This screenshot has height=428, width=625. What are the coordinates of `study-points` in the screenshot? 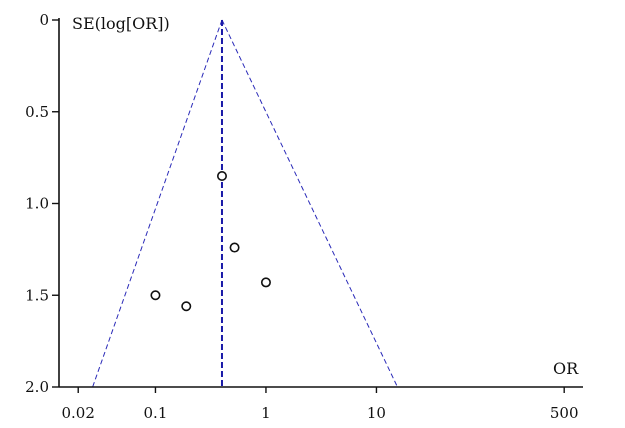 It's located at (210, 241).